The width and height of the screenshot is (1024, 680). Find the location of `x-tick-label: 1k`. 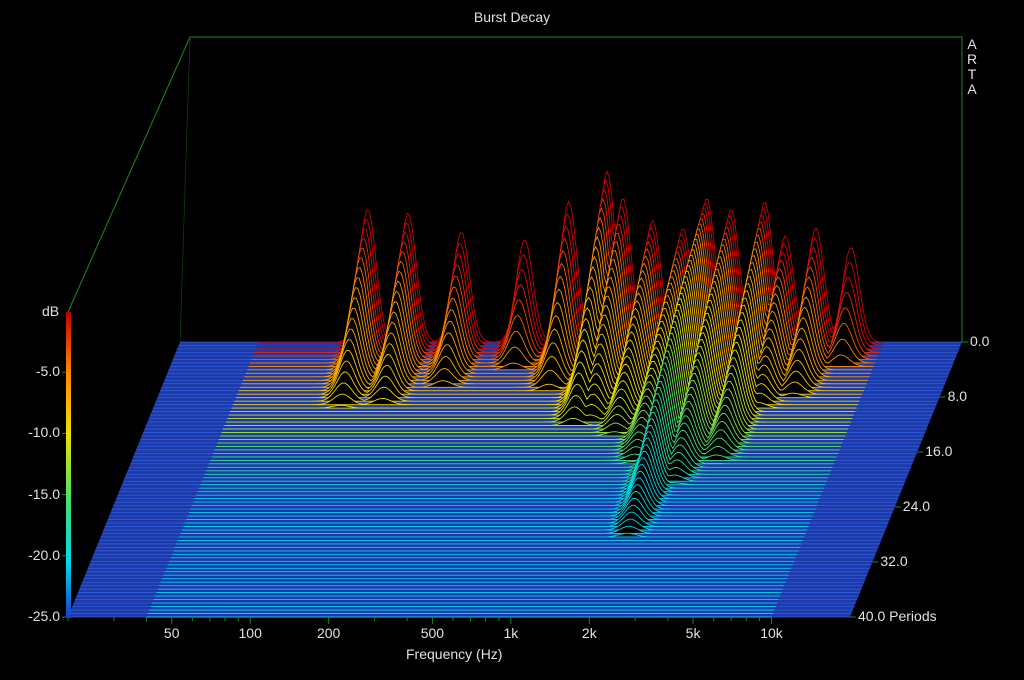

x-tick-label: 1k is located at coordinates (511, 633).